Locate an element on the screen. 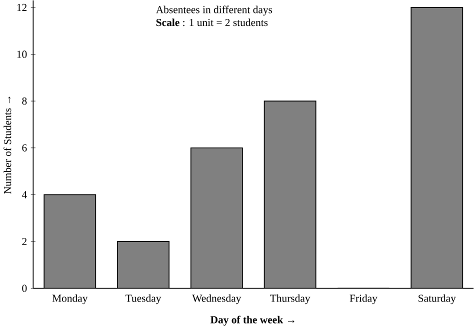 Image resolution: width=474 pixels, height=329 pixels. y-tick-label: 2 is located at coordinates (24, 241).